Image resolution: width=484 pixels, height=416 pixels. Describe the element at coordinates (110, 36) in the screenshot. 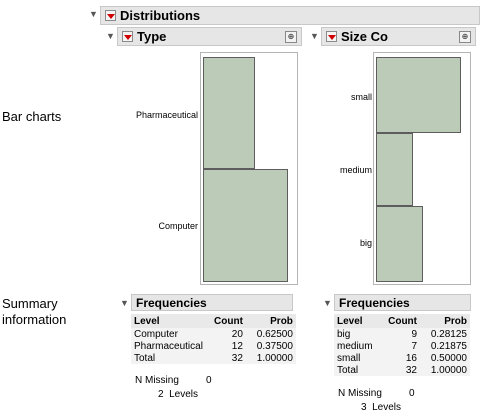

I see `type-disclosure-icon: ▼` at that location.